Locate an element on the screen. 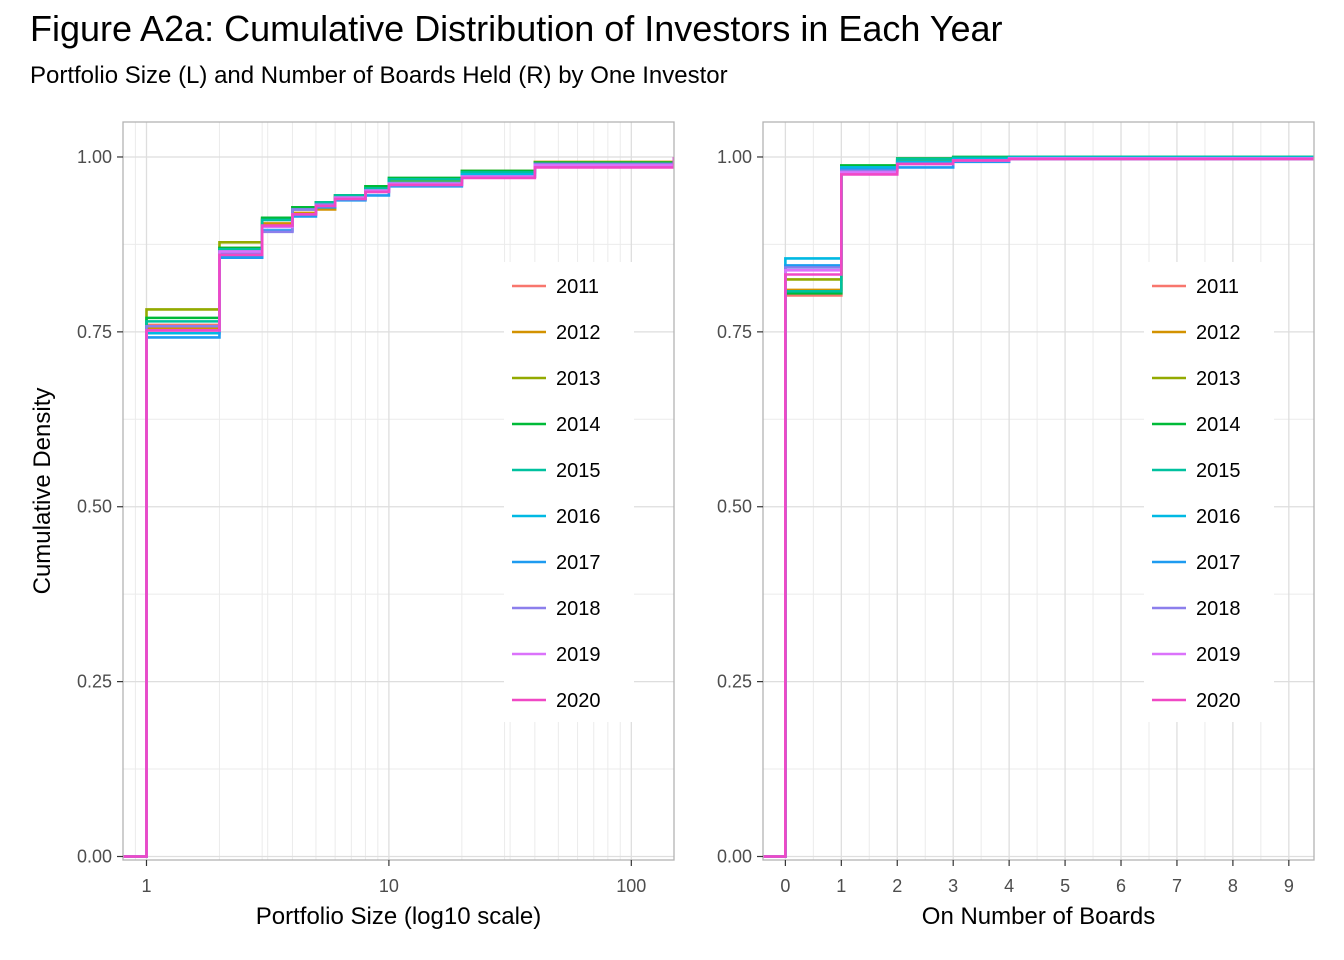 Image resolution: width=1344 pixels, height=960 pixels. right-legend-label-2013: 2013 is located at coordinates (1218, 379).